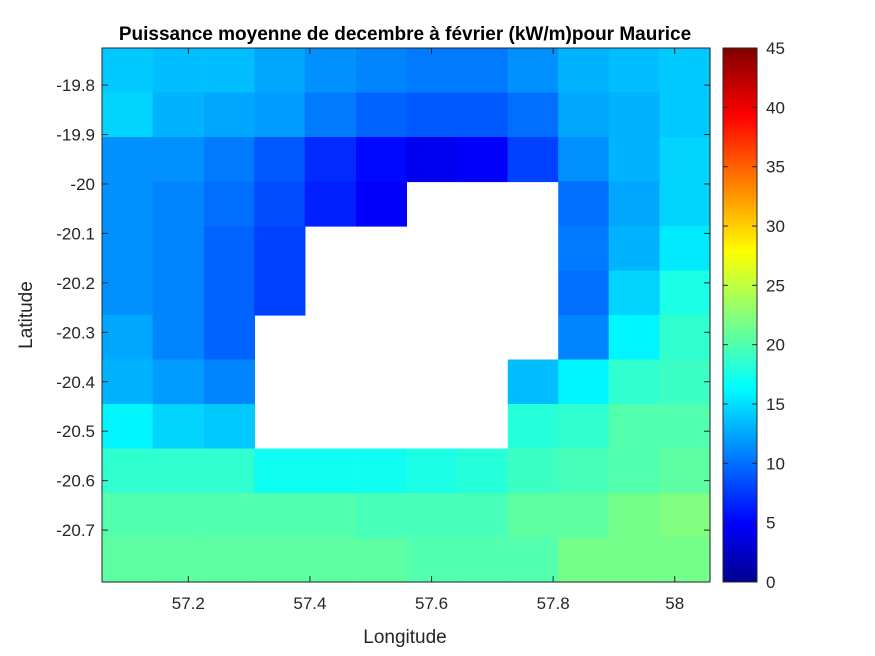 The width and height of the screenshot is (875, 656). I want to click on colorbar-tick-label: 35, so click(775, 167).